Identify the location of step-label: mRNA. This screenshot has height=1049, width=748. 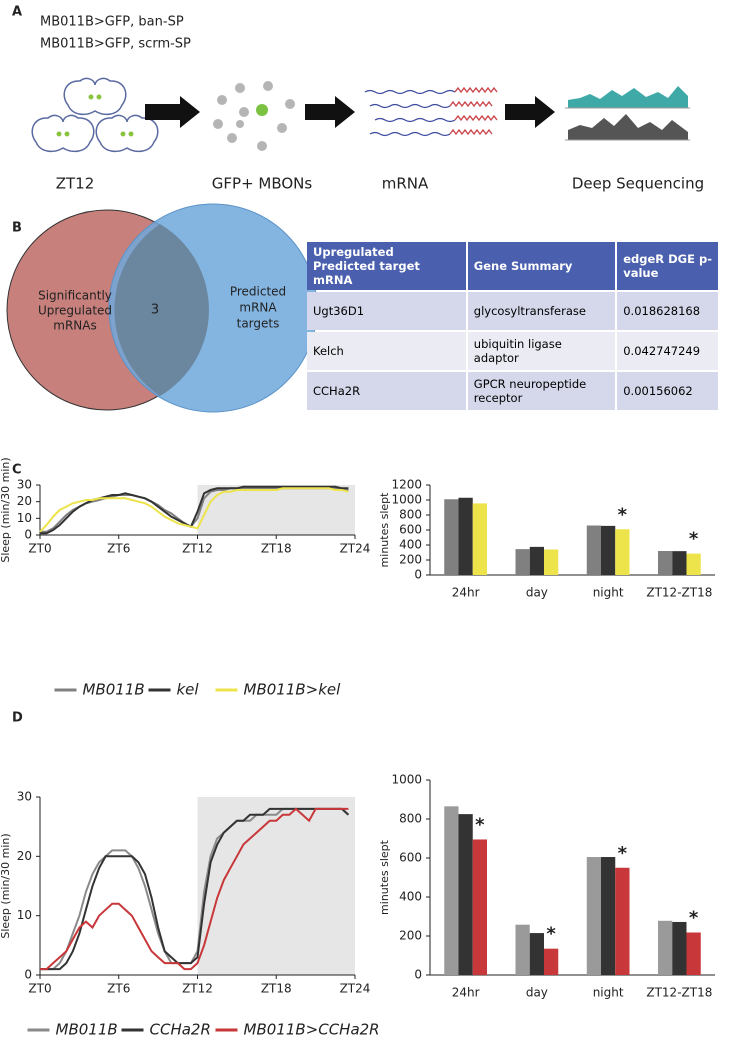
(405, 184).